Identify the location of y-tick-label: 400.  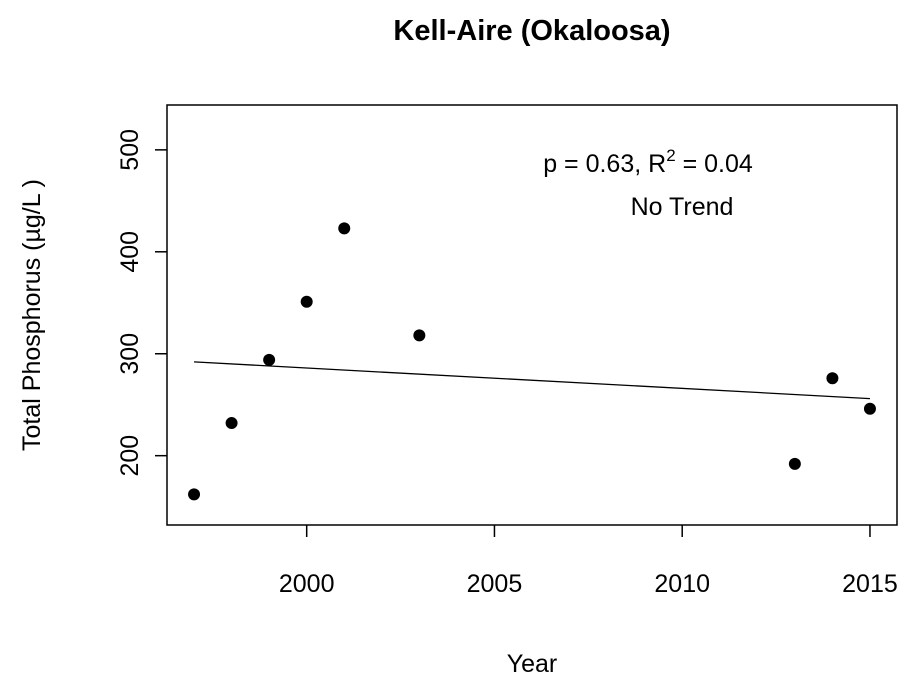
(130, 252).